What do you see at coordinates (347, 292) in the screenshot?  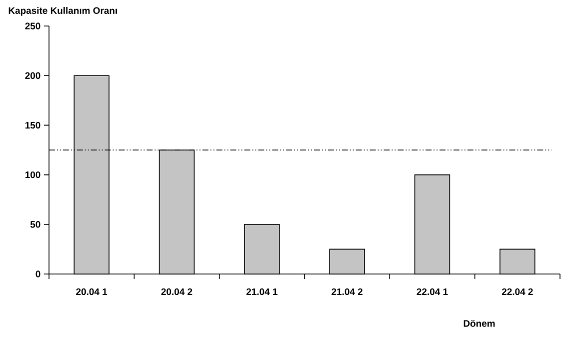 I see `x-tick-label: 21.04 2` at bounding box center [347, 292].